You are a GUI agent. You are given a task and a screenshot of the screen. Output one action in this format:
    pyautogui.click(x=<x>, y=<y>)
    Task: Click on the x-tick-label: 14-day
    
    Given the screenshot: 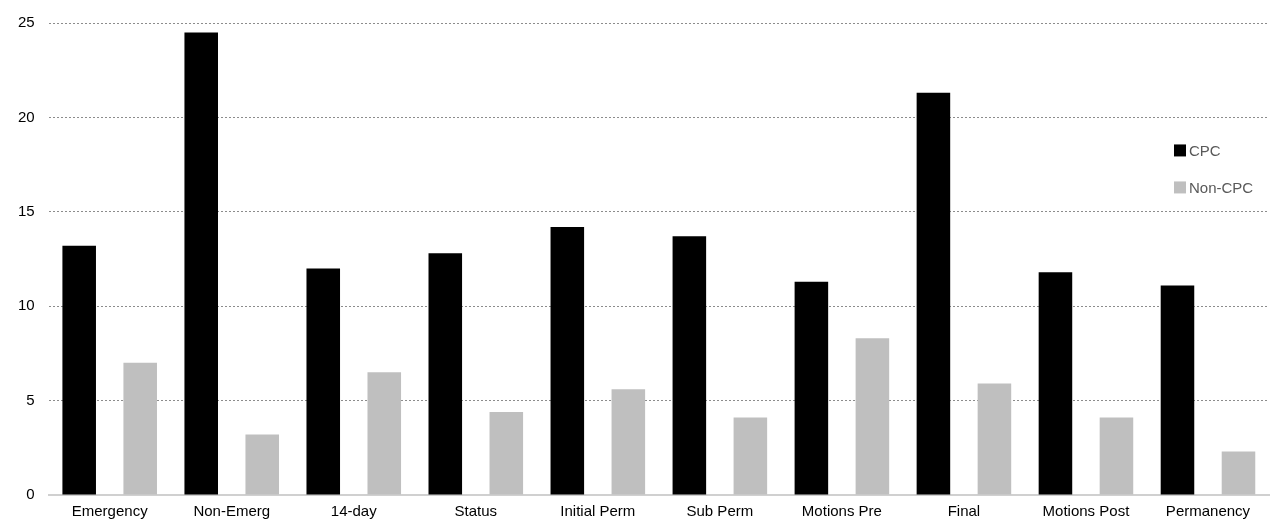 What is the action you would take?
    pyautogui.click(x=354, y=511)
    